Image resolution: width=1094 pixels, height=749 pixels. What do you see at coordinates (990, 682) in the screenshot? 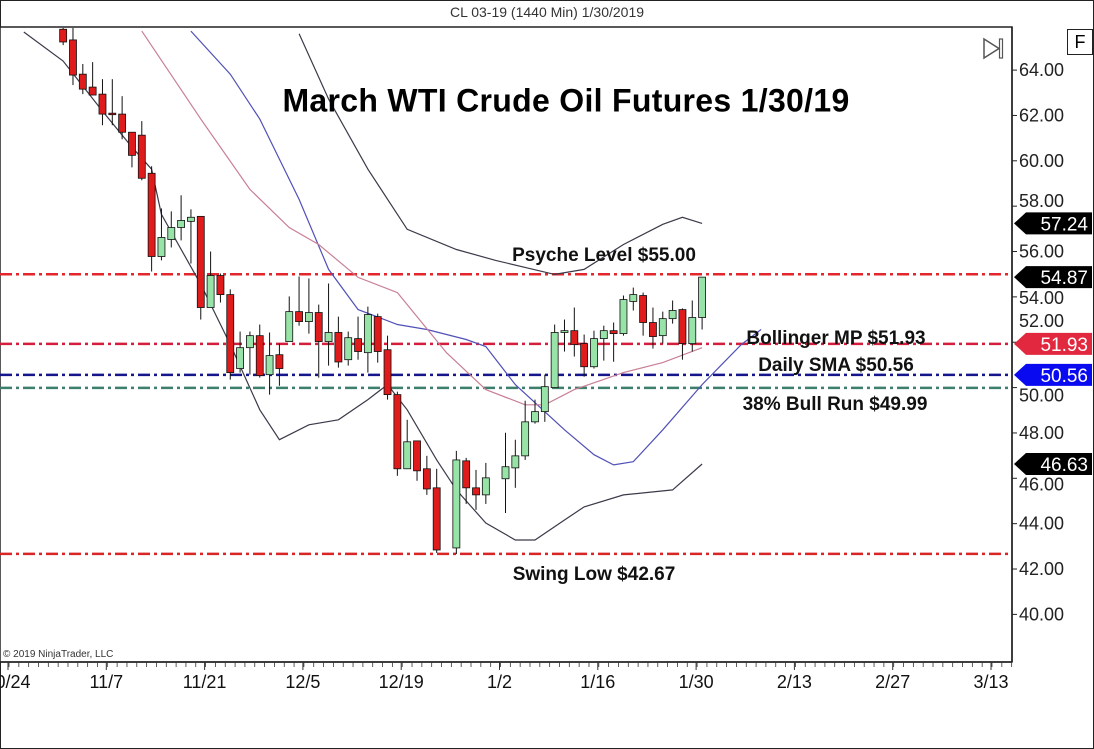
I see `date-tick-label: 3/13` at bounding box center [990, 682].